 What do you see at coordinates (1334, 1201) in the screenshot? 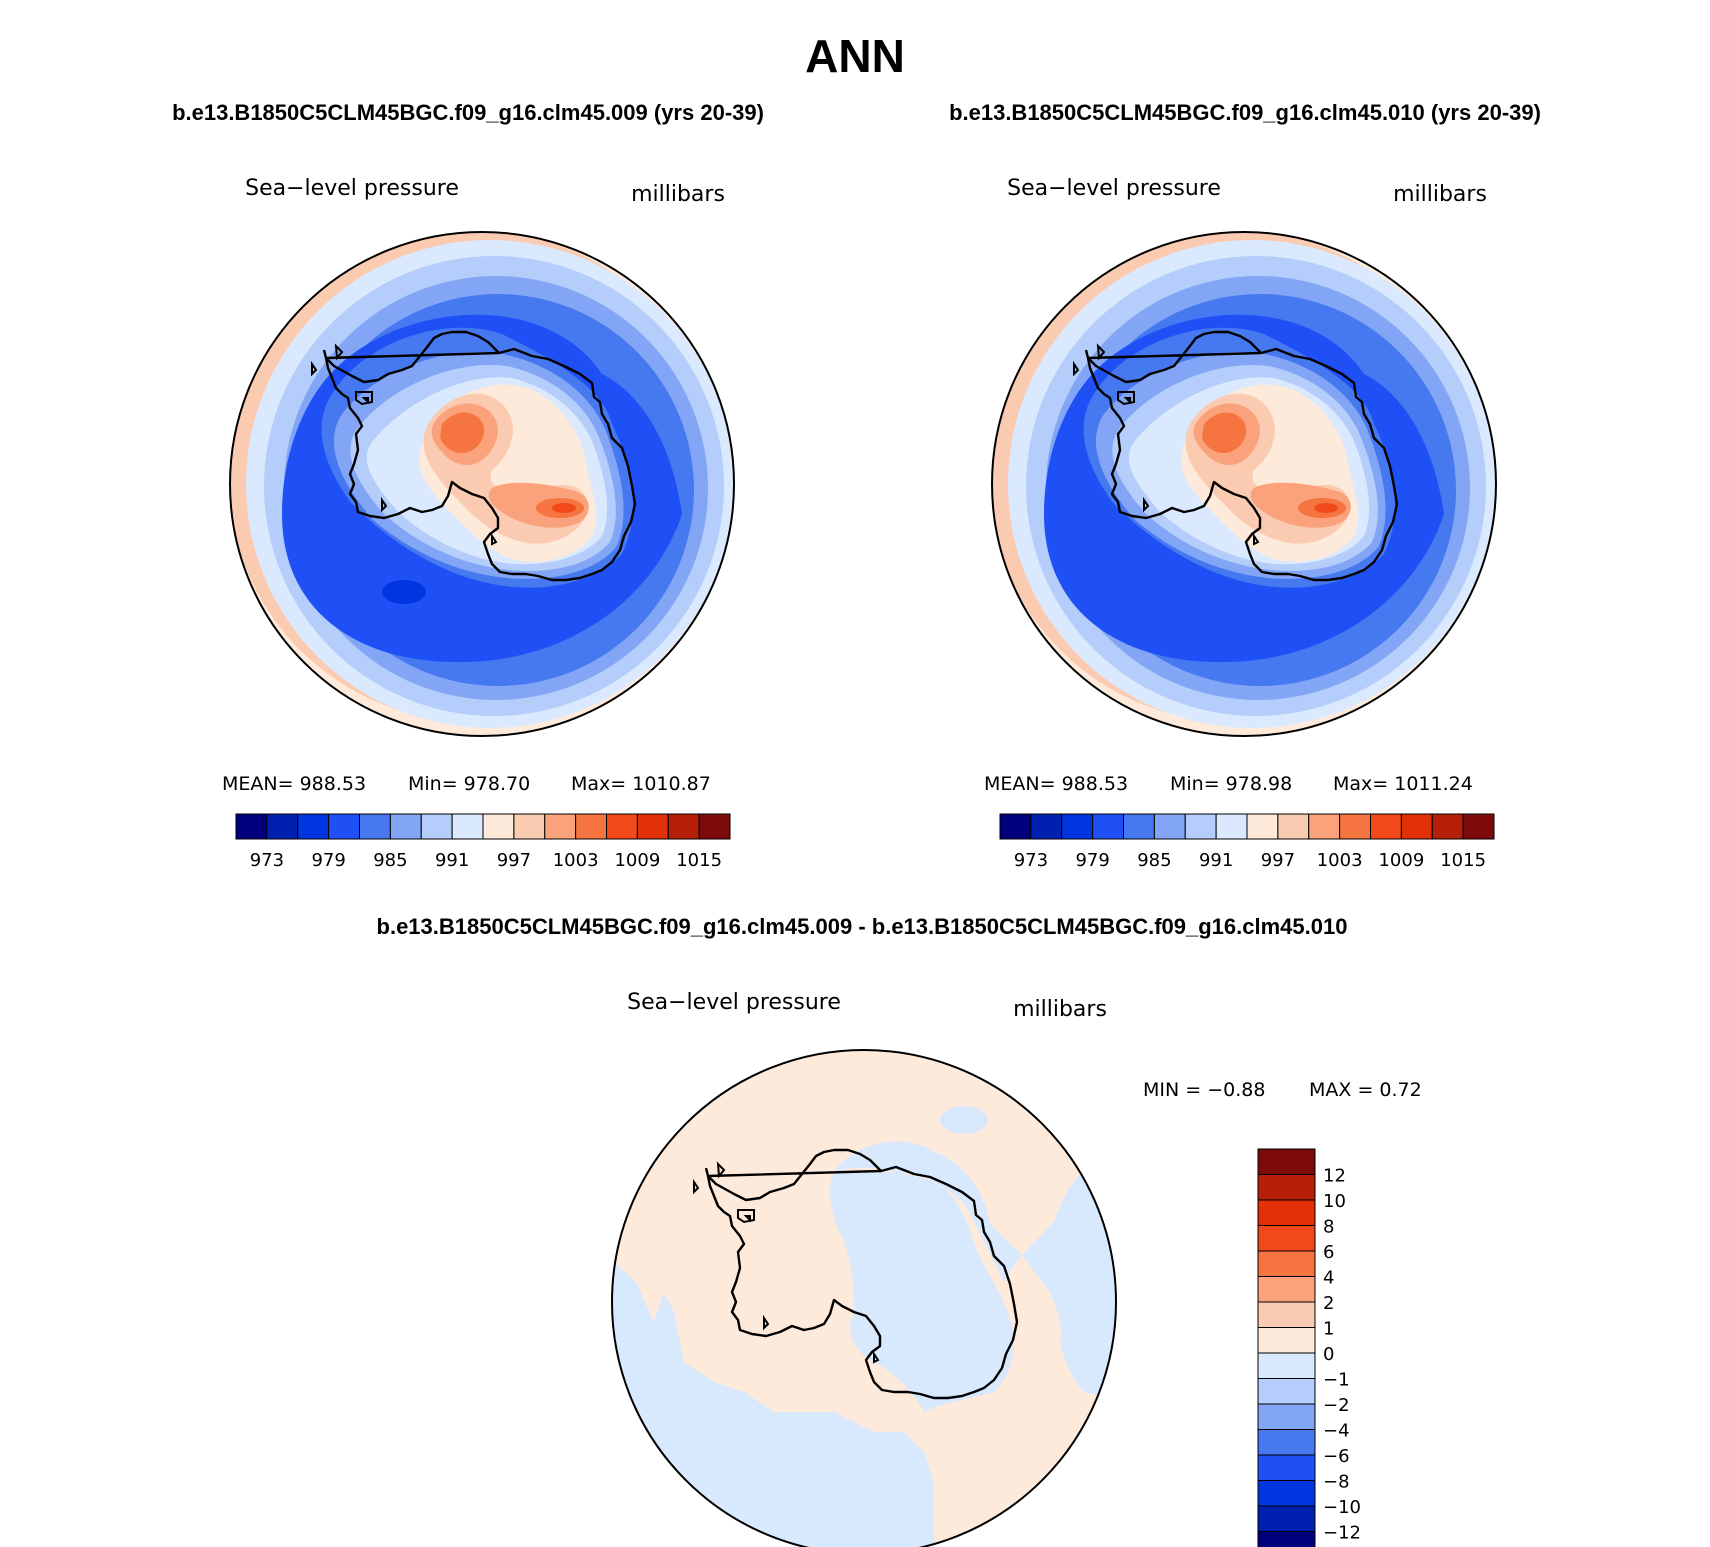
I see `difference-colorbar-tick-label: 10` at bounding box center [1334, 1201].